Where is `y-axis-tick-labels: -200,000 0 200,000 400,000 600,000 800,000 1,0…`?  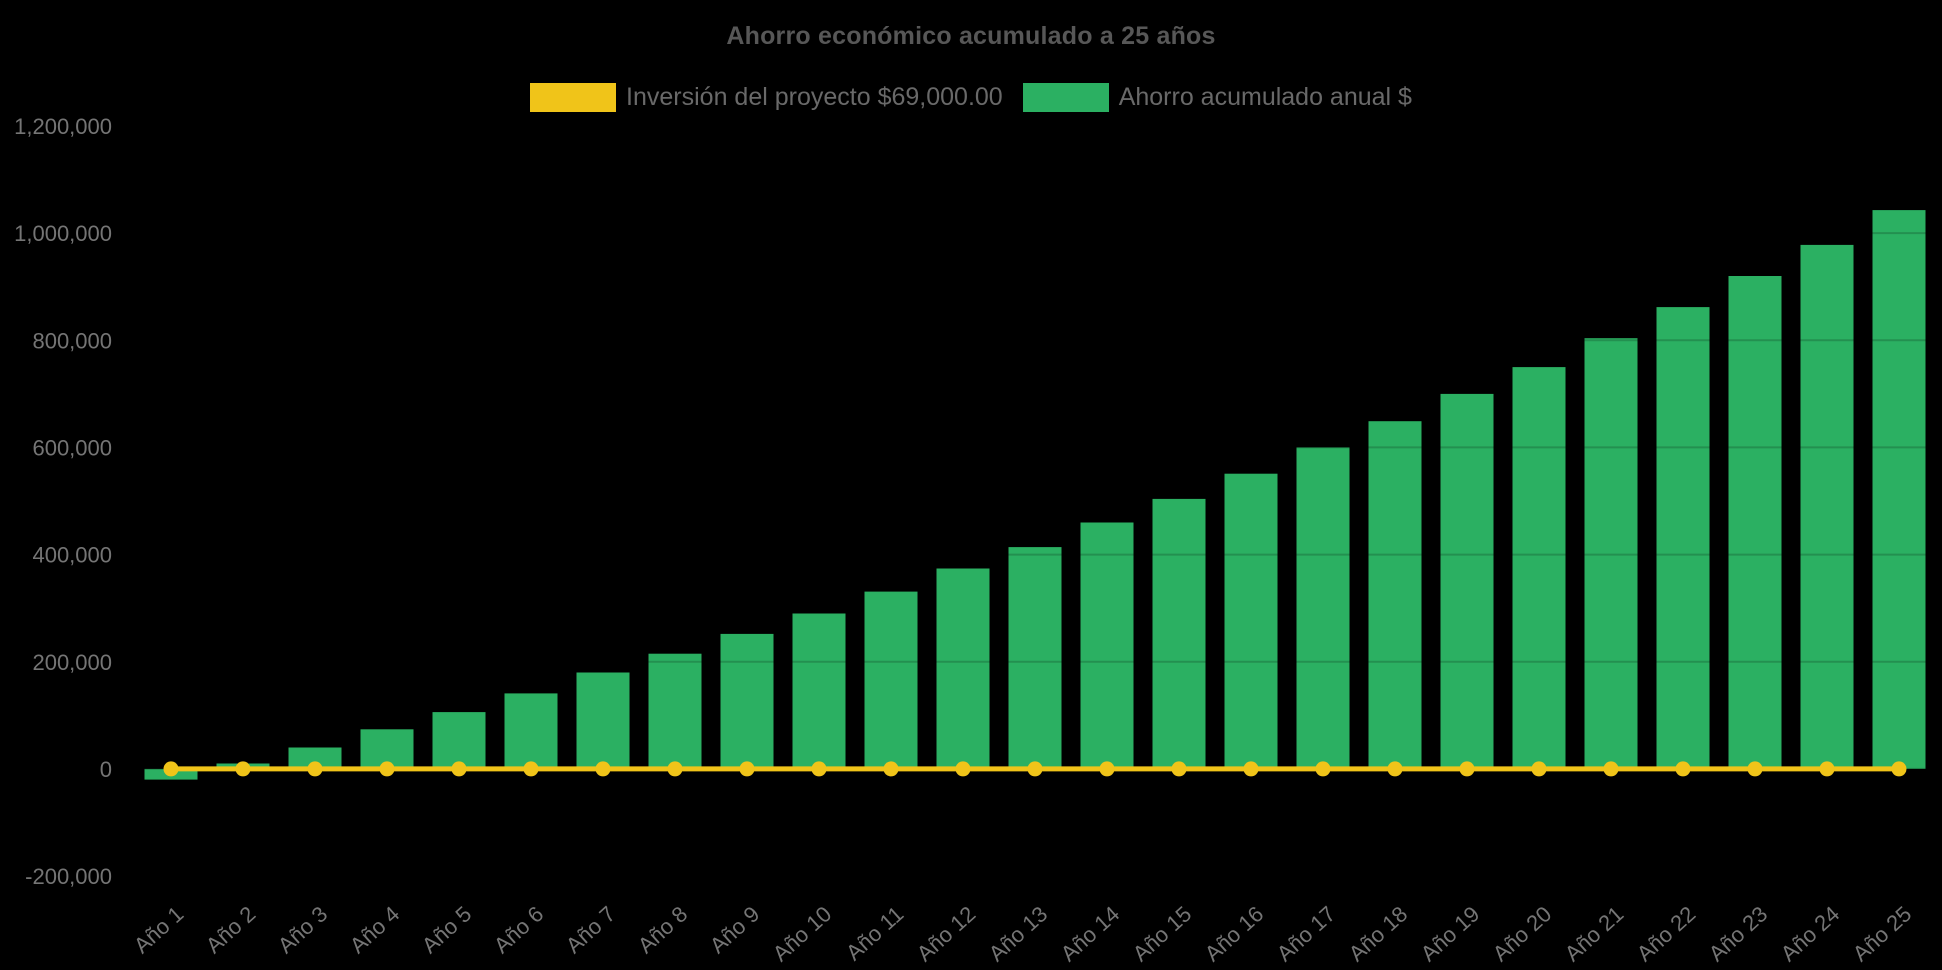
y-axis-tick-labels: -200,000 0 200,000 400,000 600,000 800,000 1,0… is located at coordinates (63, 501).